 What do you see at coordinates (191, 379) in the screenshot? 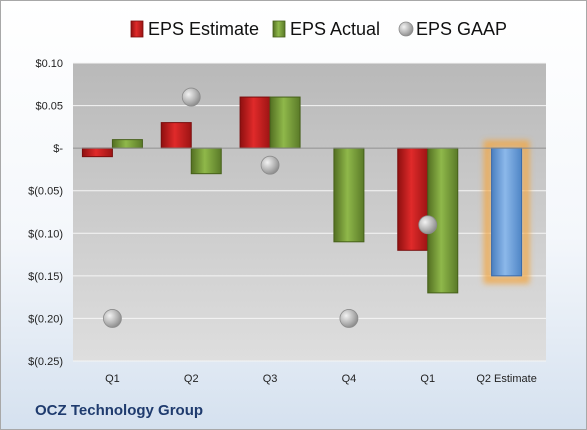
I see `x-tick-label: Q2` at bounding box center [191, 379].